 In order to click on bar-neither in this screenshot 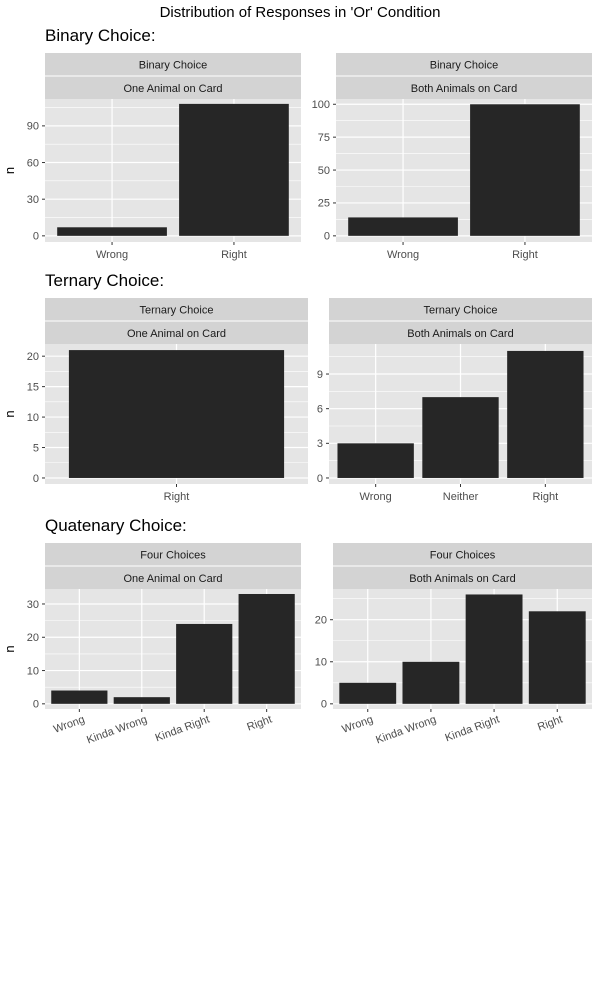, I will do `click(460, 437)`.